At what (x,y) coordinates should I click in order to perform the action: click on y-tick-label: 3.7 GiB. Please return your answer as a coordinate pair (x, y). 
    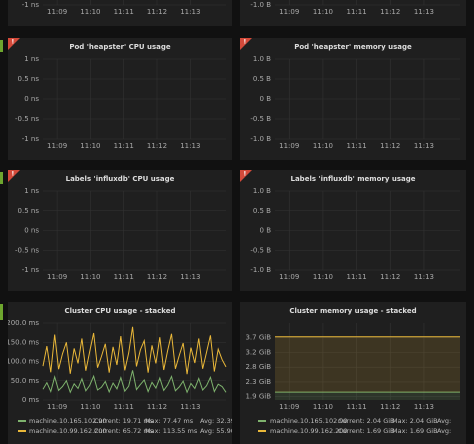
    Looking at the image, I should click on (258, 338).